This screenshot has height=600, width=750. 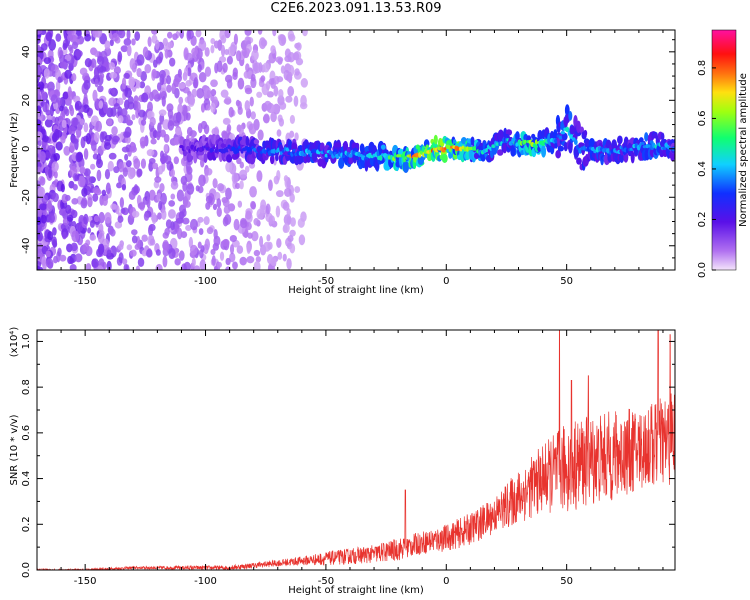 What do you see at coordinates (446, 581) in the screenshot?
I see `snr-x-tick-label: 0` at bounding box center [446, 581].